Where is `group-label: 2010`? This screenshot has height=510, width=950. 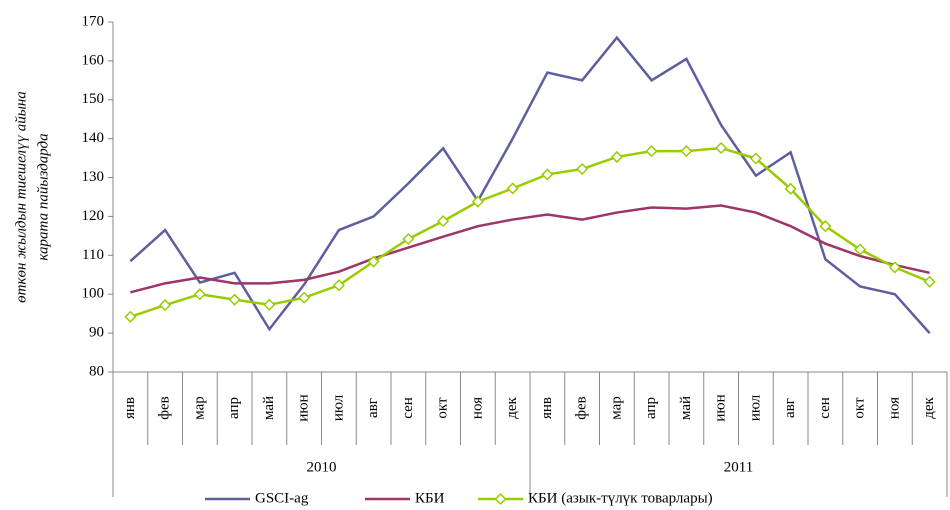 group-label: 2010 is located at coordinates (322, 467).